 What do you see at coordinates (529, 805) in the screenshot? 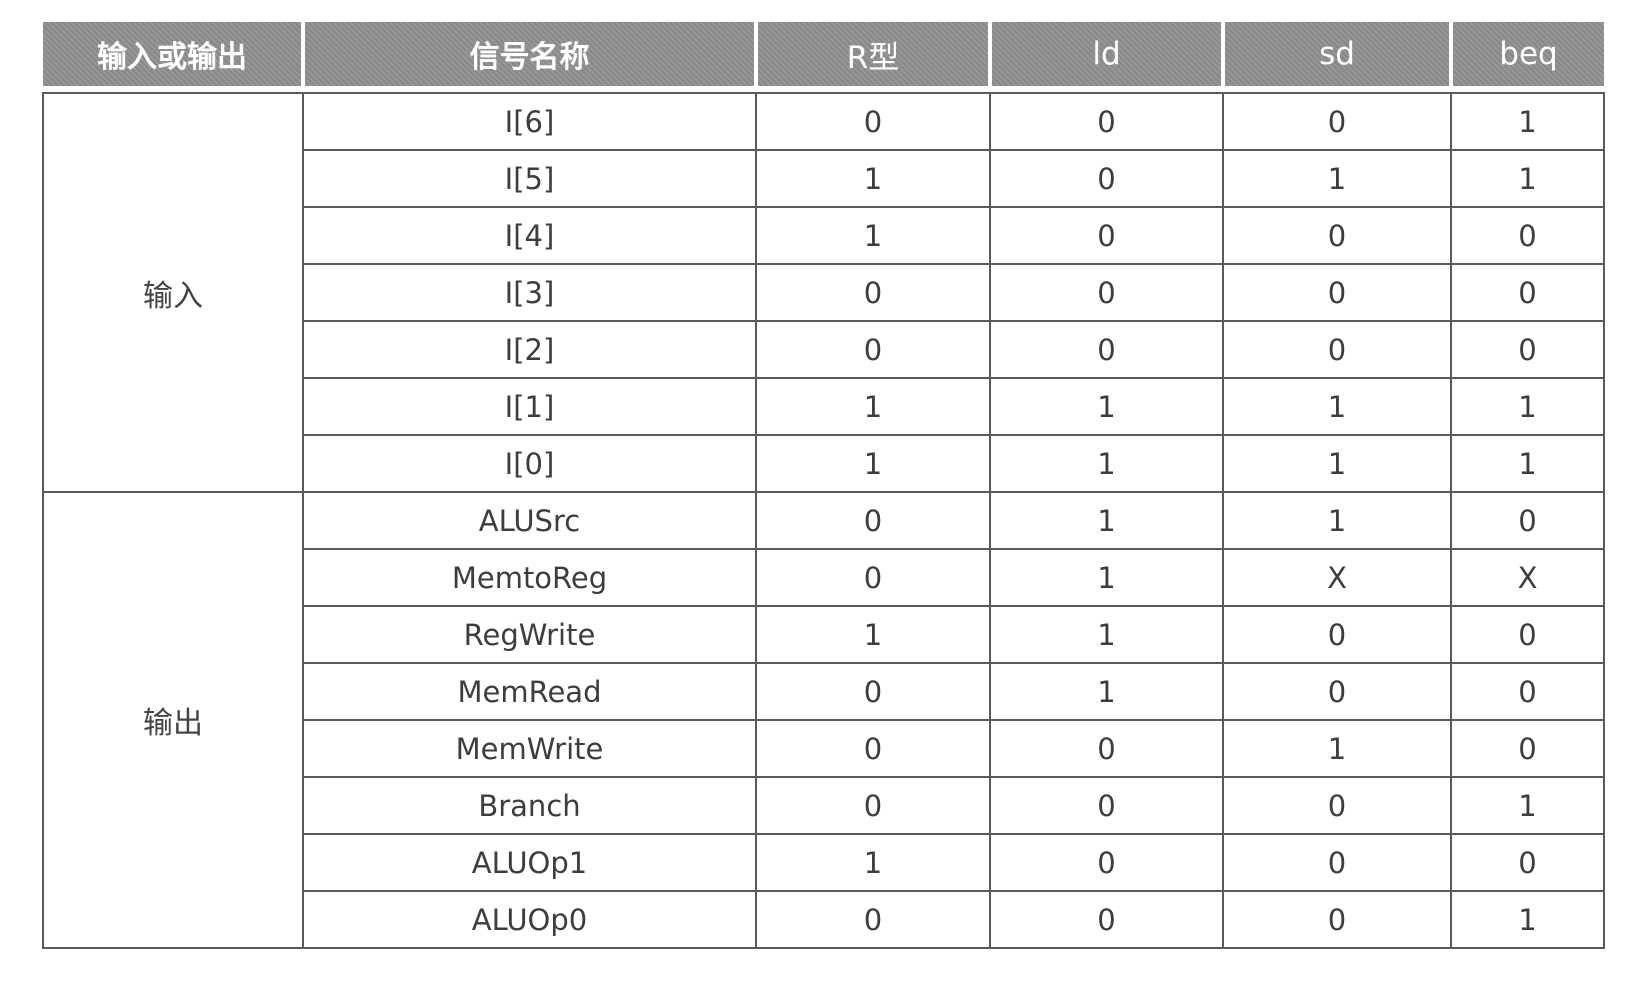
I see `signal-cell: Branch` at bounding box center [529, 805].